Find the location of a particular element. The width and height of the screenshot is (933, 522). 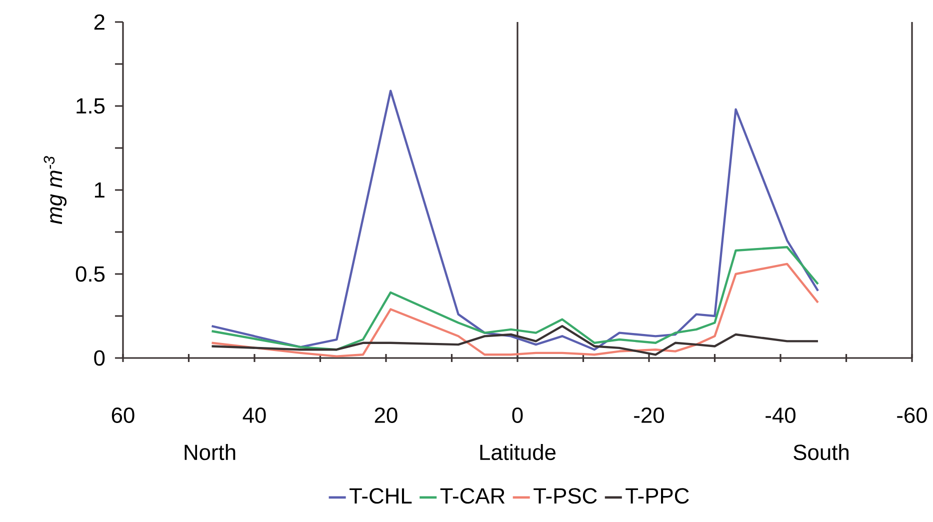

legend-label: T-CAR is located at coordinates (472, 496).